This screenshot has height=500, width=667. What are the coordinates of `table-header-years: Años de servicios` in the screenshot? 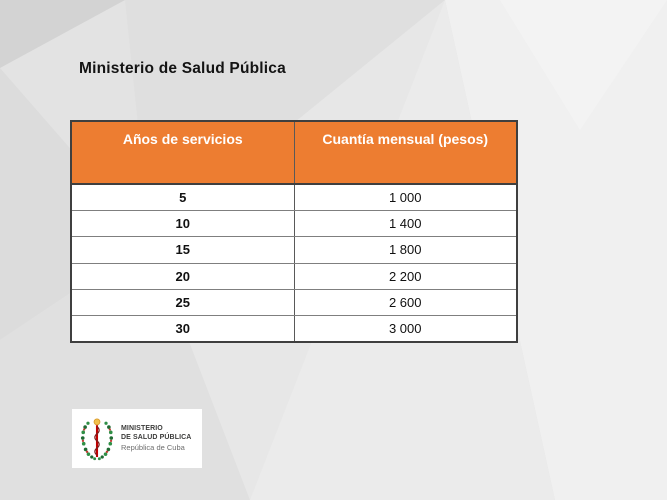 It's located at (182, 152).